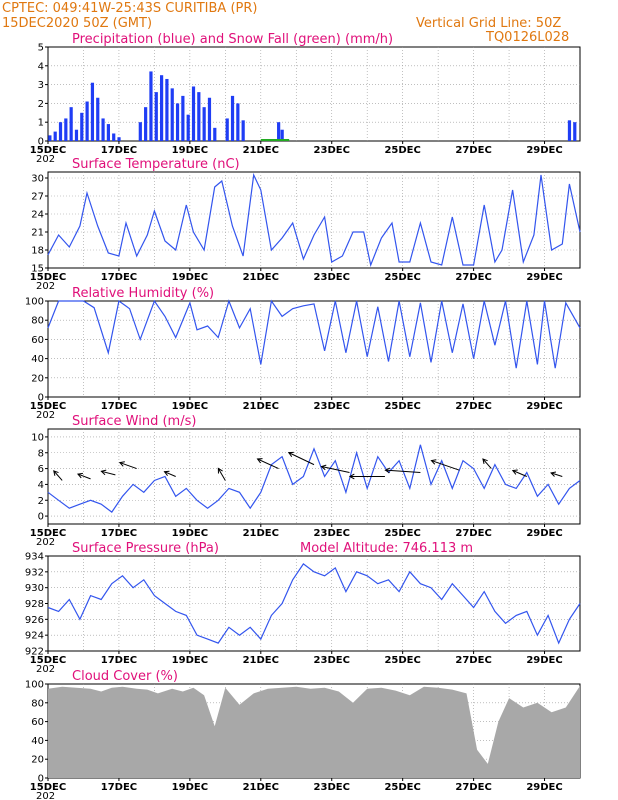 This screenshot has height=800, width=618. I want to click on humidity-xtick-label: 17DEC, so click(119, 406).